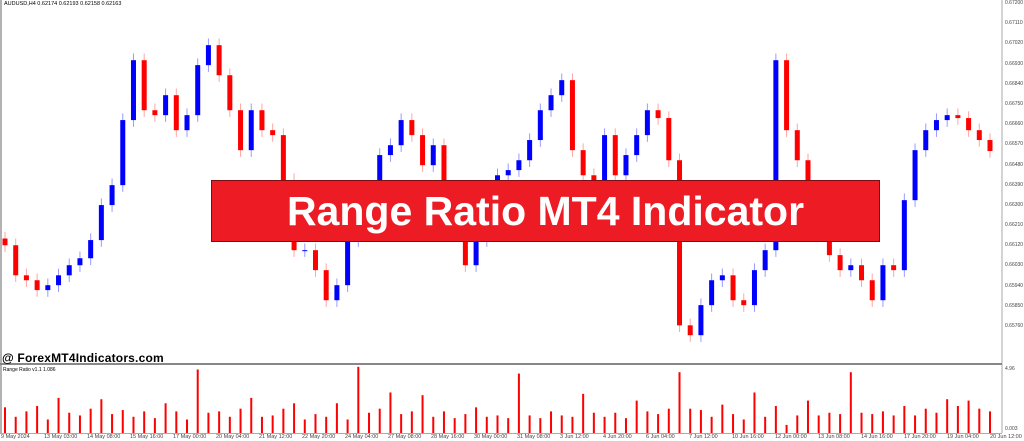 The width and height of the screenshot is (1024, 441). Describe the element at coordinates (1014, 245) in the screenshot. I see `price-tick-label: 0.66120` at that location.